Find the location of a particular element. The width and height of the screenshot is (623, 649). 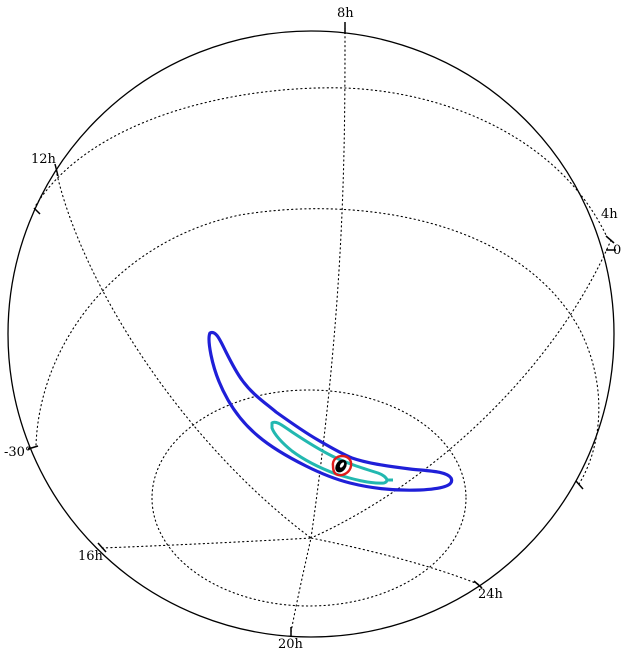

ra-label-24h: 24h is located at coordinates (491, 594).